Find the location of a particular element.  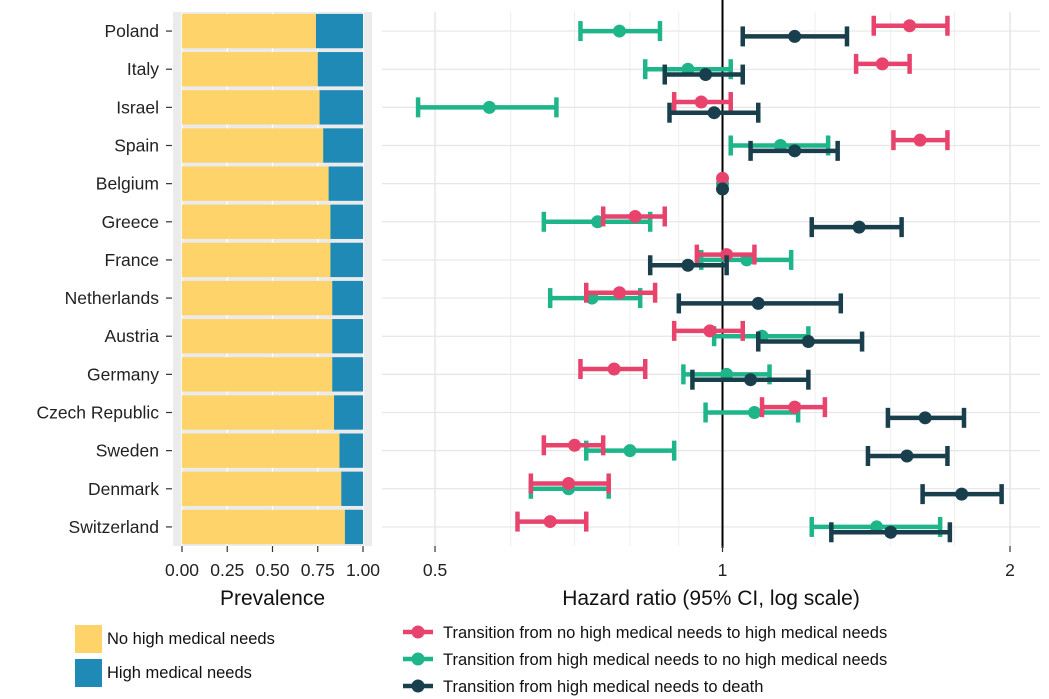

hazard-ratio-x-axis-title: Hazard ratio (95% CI, log scale) is located at coordinates (711, 598).